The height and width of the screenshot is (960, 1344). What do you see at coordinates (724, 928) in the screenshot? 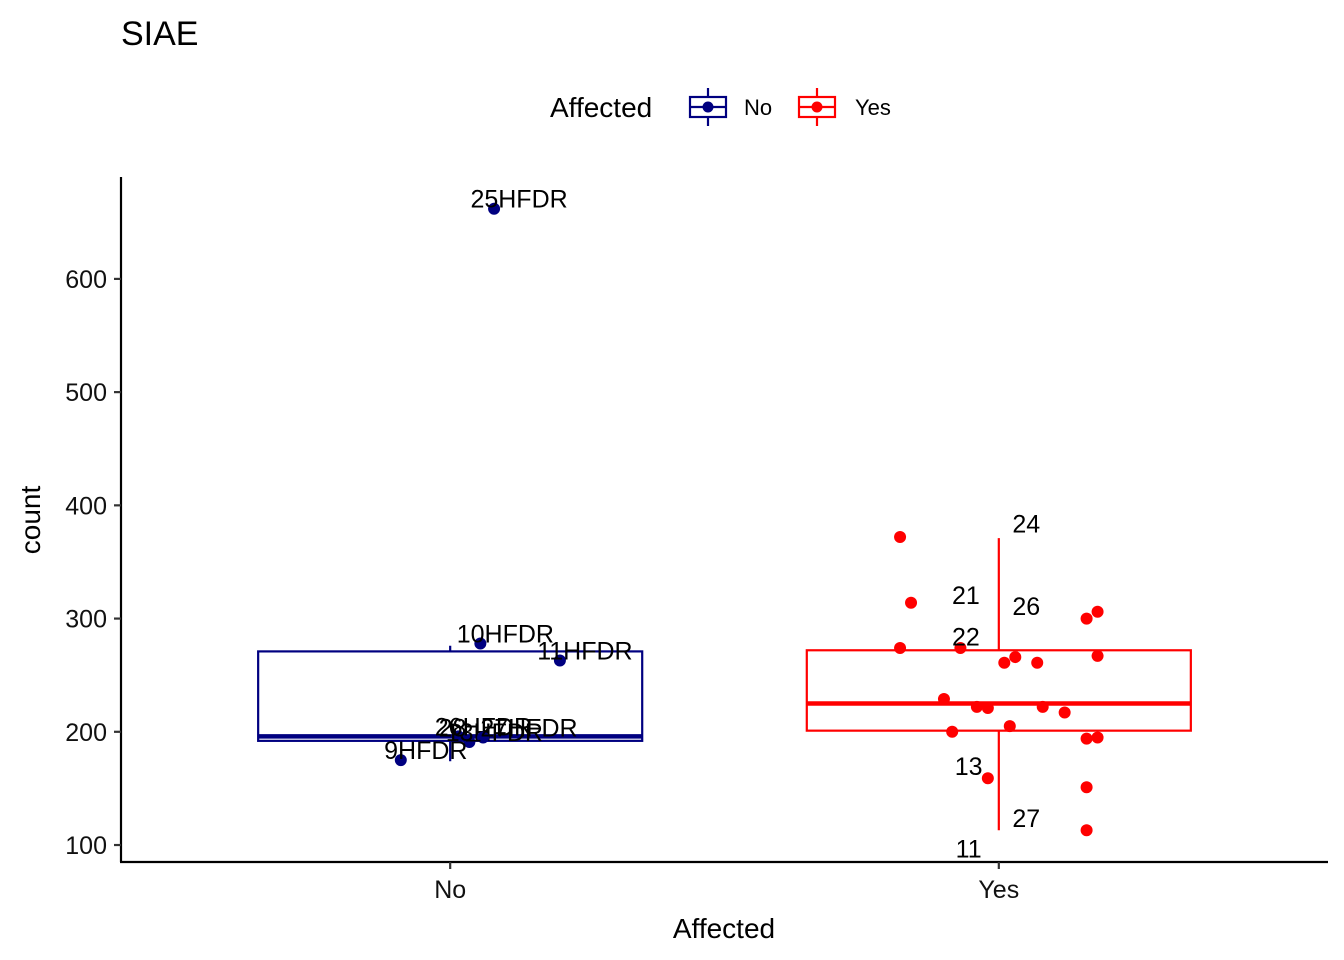
I see `x-axis-label: Affected` at bounding box center [724, 928].